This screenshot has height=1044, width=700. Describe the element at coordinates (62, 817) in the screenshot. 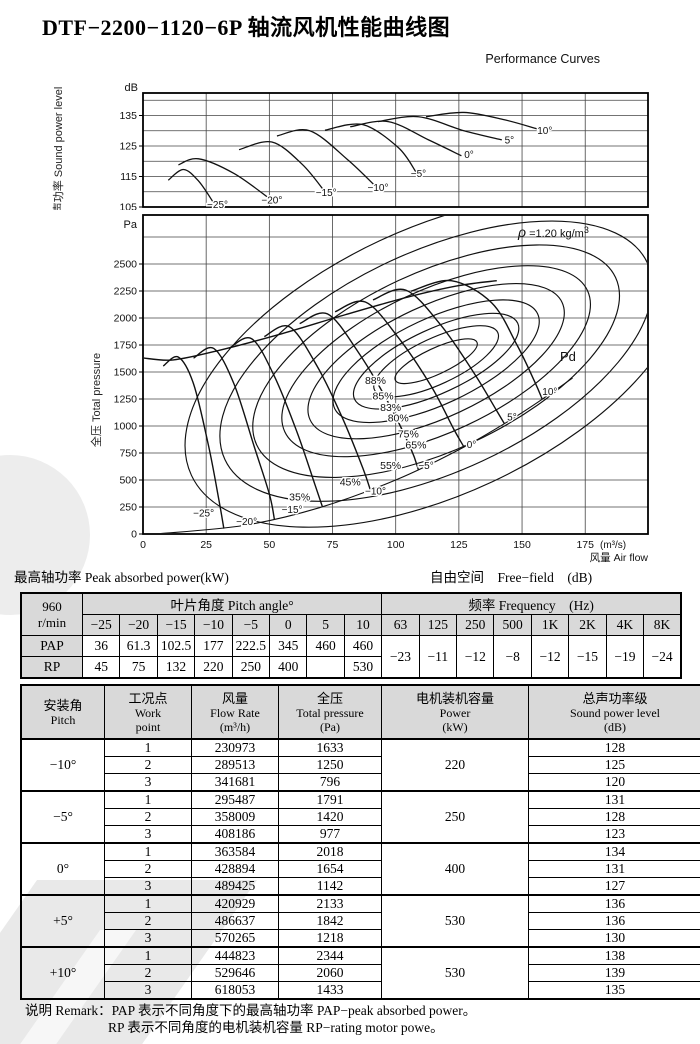

I see `pitch-cell: −5°` at that location.